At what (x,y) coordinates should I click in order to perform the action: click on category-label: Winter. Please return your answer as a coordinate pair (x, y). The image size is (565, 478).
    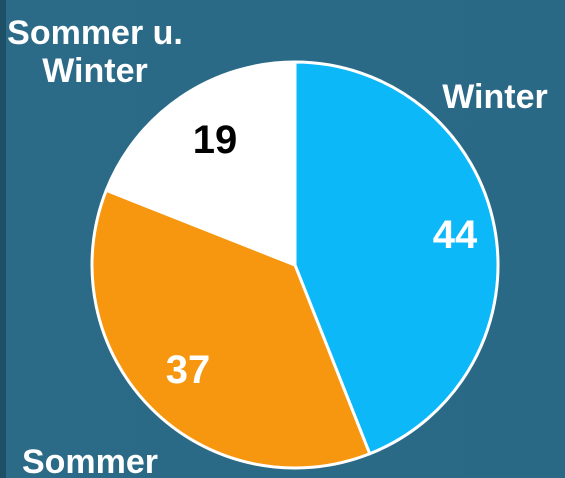
    Looking at the image, I should click on (495, 97).